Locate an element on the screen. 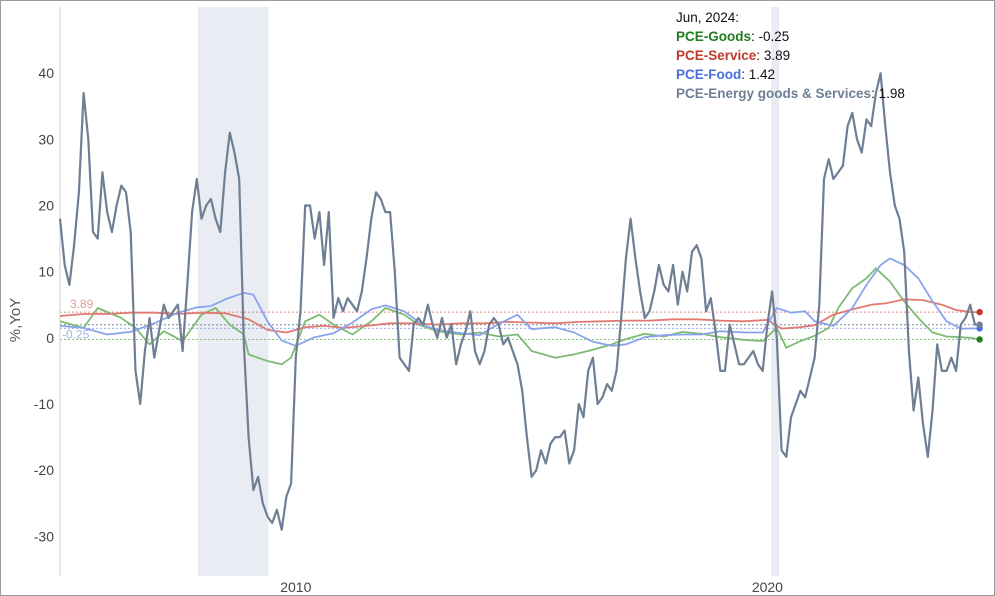 This screenshot has height=596, width=995. y-tick-label: -30 is located at coordinates (44, 536).